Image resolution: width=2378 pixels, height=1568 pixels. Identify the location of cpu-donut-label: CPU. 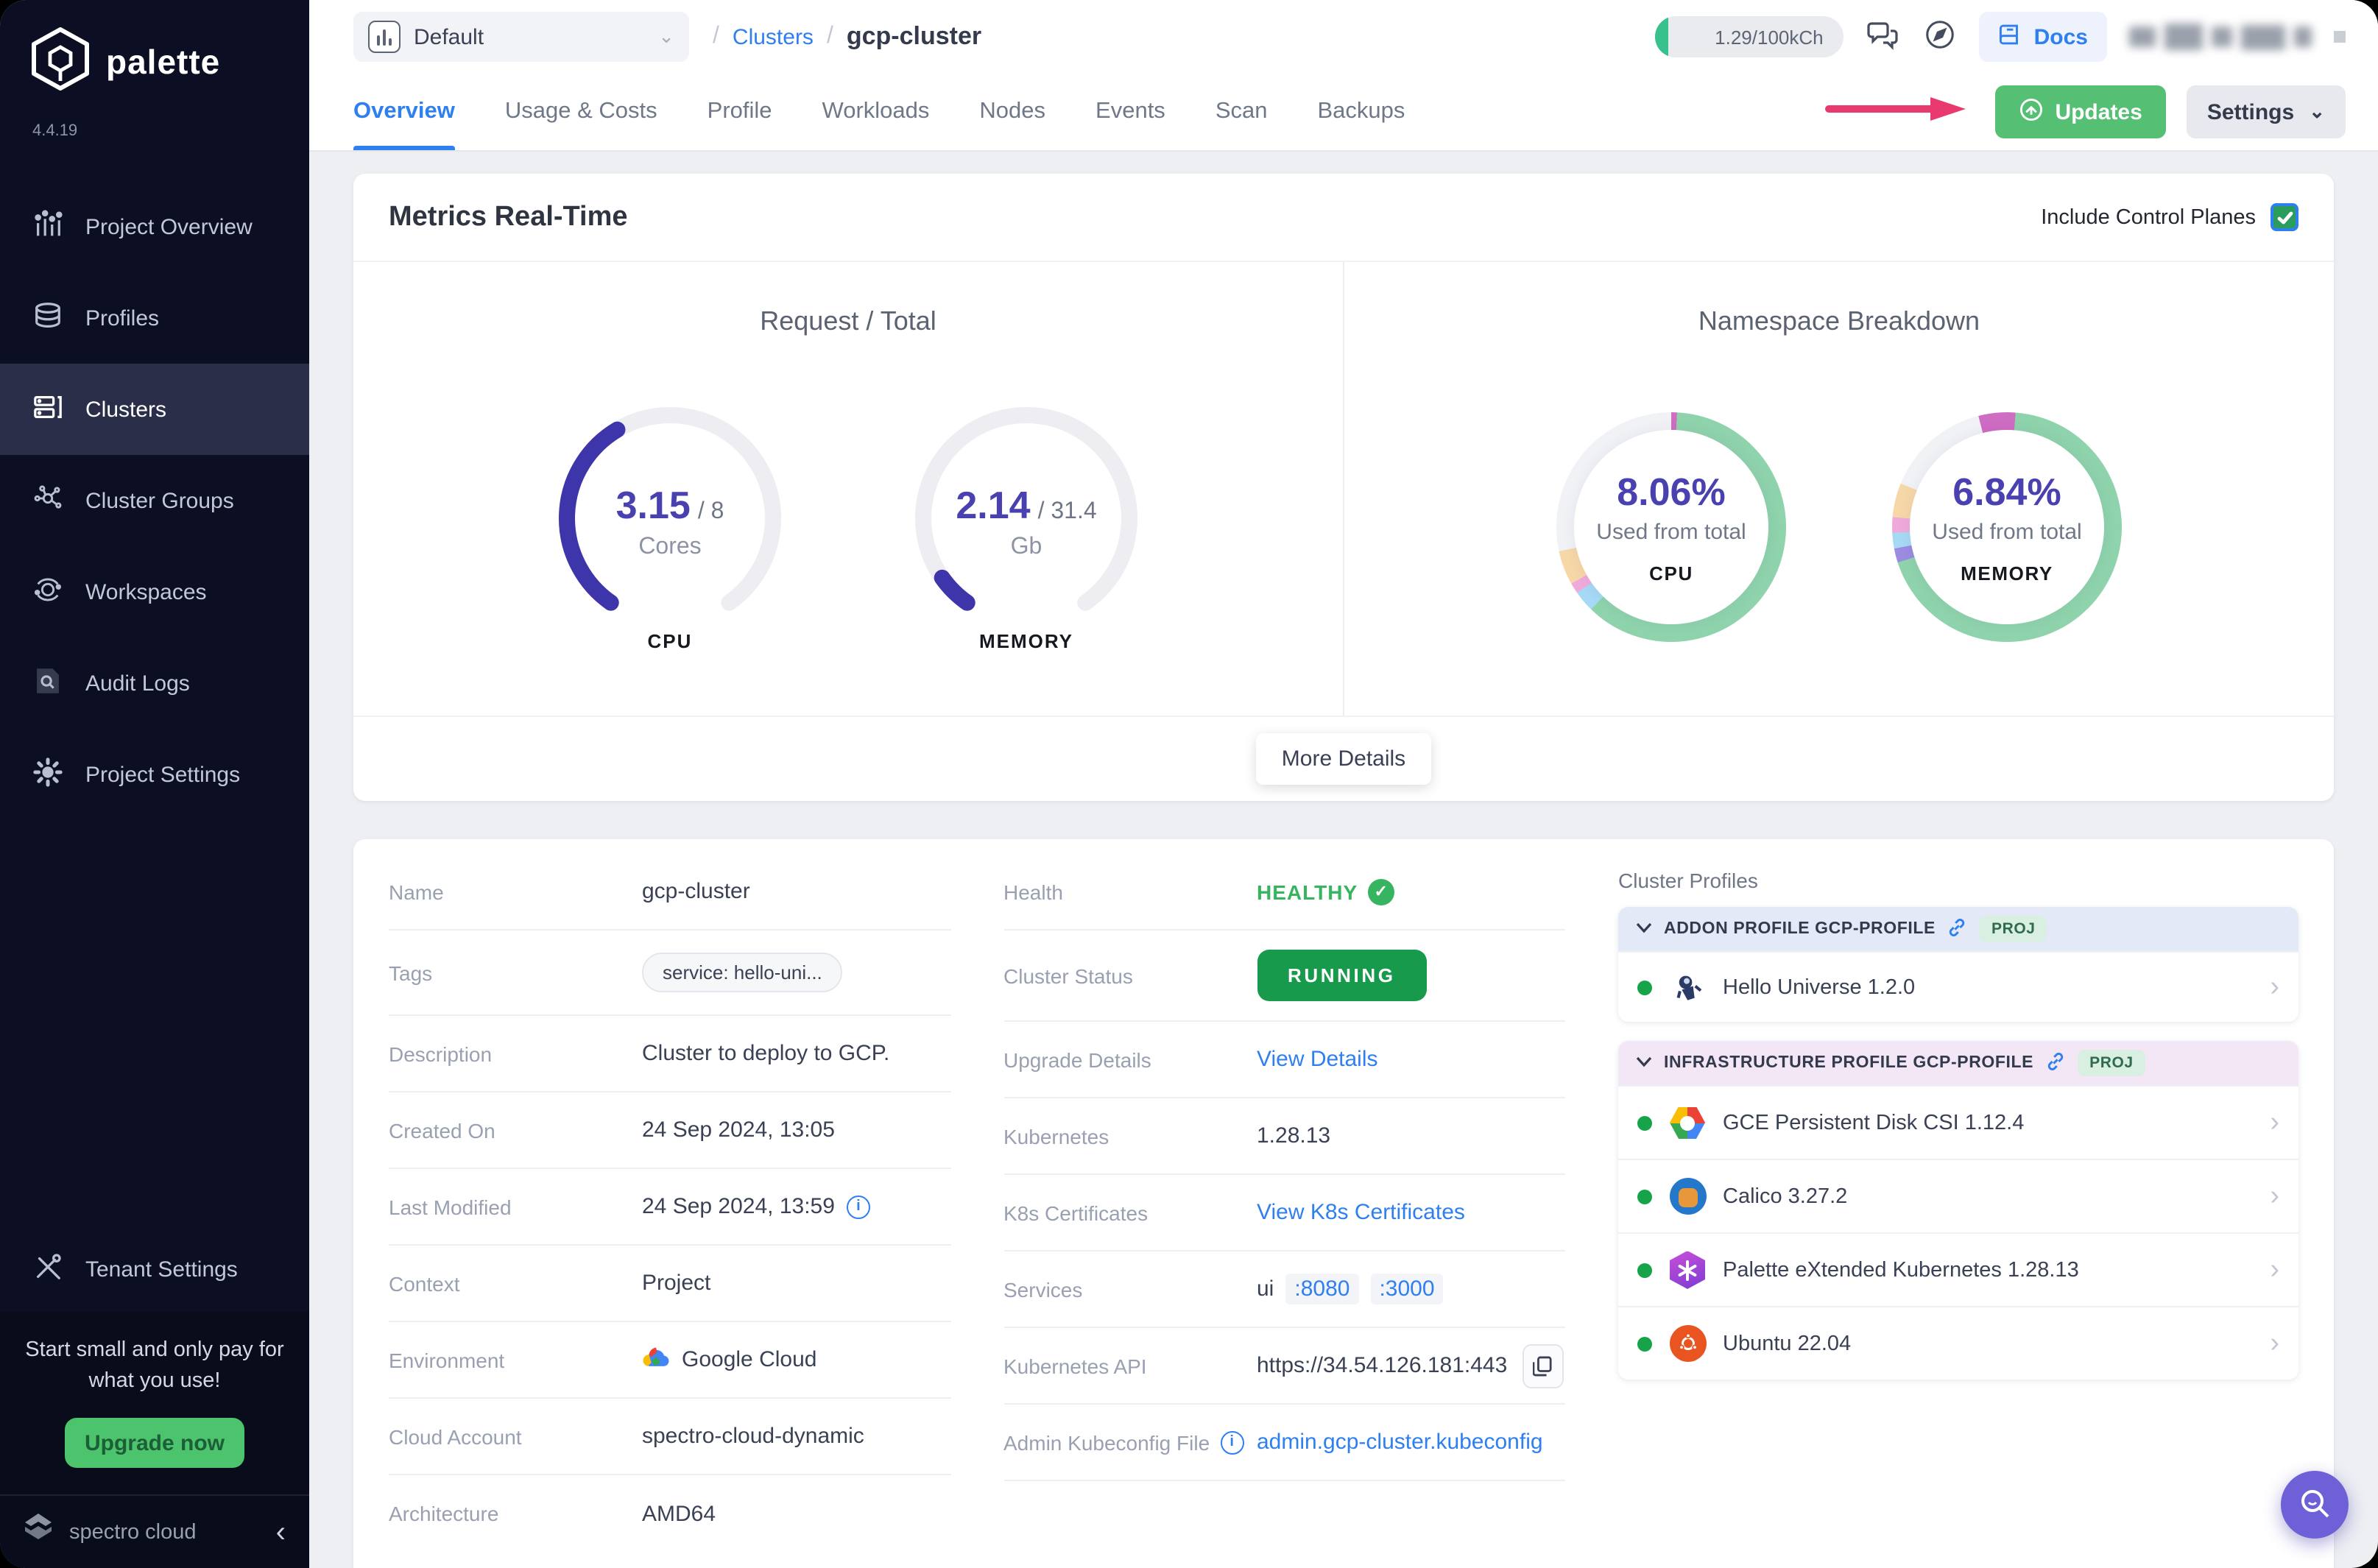
(1671, 573).